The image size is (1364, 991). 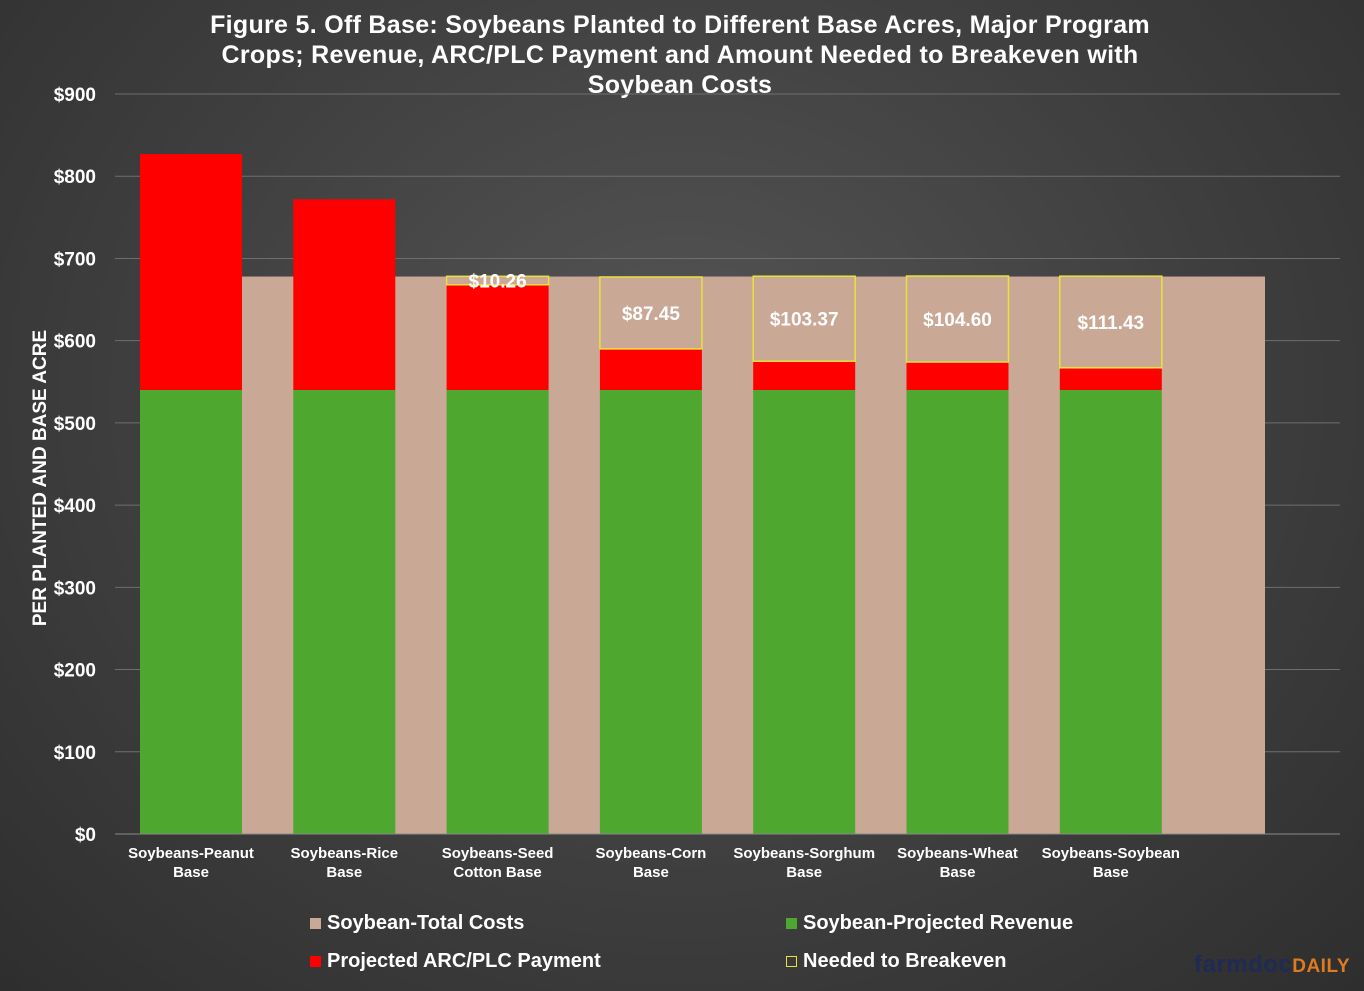 I want to click on x-tick-label: Soybeans-Wheat, so click(x=957, y=853).